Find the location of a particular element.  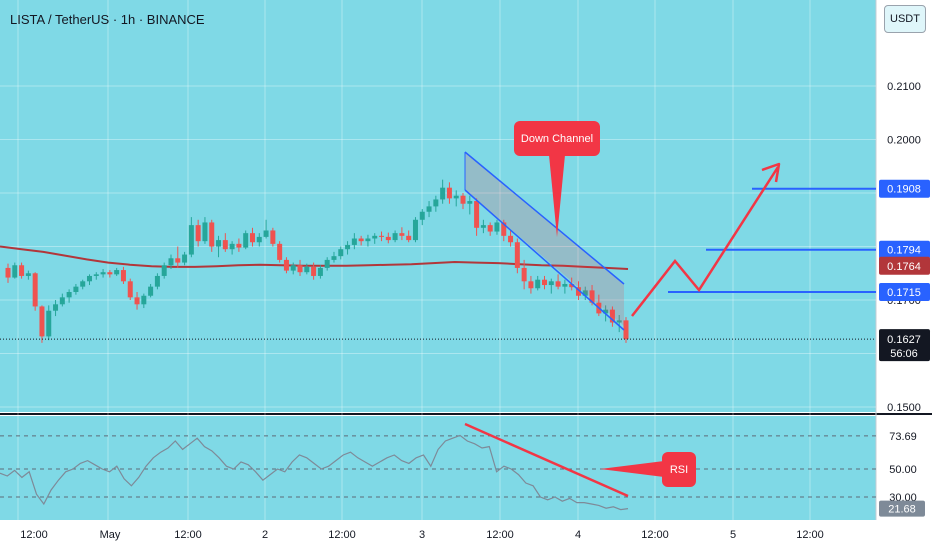

projection-path is located at coordinates (705, 241).